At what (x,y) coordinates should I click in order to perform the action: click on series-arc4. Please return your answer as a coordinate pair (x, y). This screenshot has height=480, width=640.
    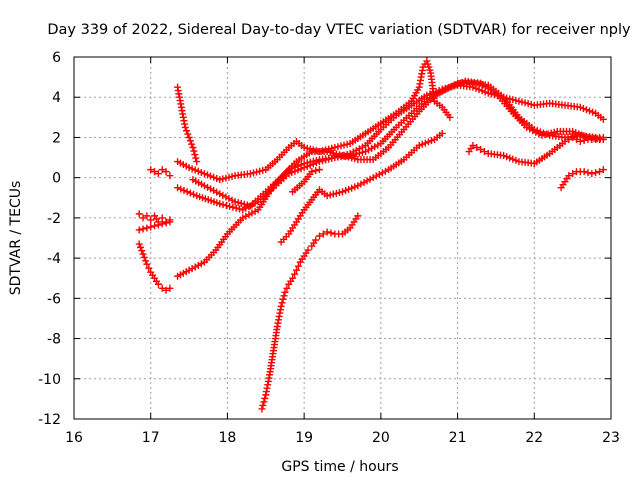
    Looking at the image, I should click on (160, 173).